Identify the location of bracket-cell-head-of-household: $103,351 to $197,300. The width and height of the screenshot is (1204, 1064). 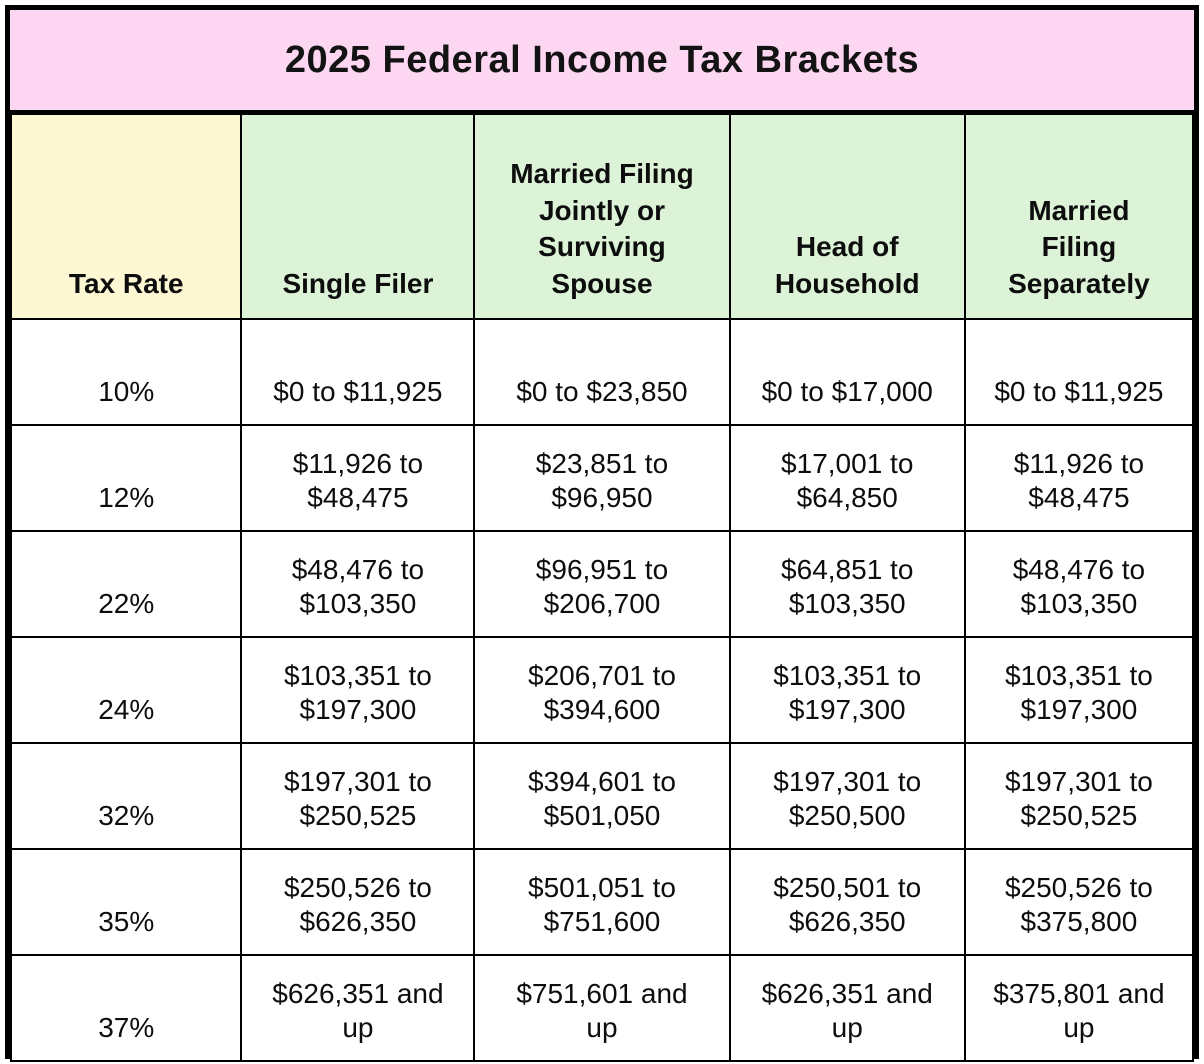
(847, 690).